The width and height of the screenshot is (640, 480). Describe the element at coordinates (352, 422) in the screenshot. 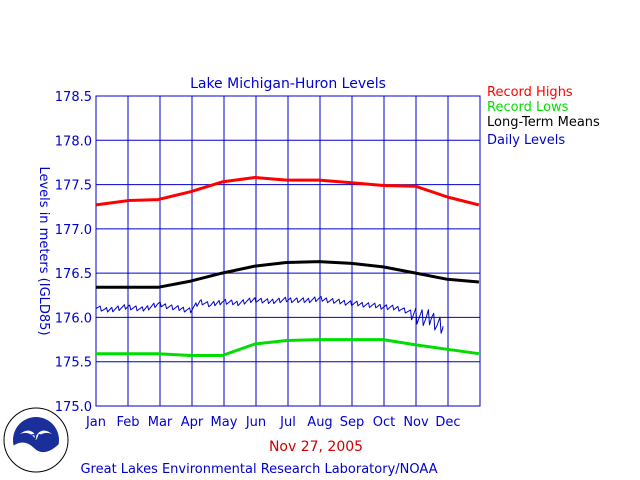

I see `x-tick-label: Sep` at that location.